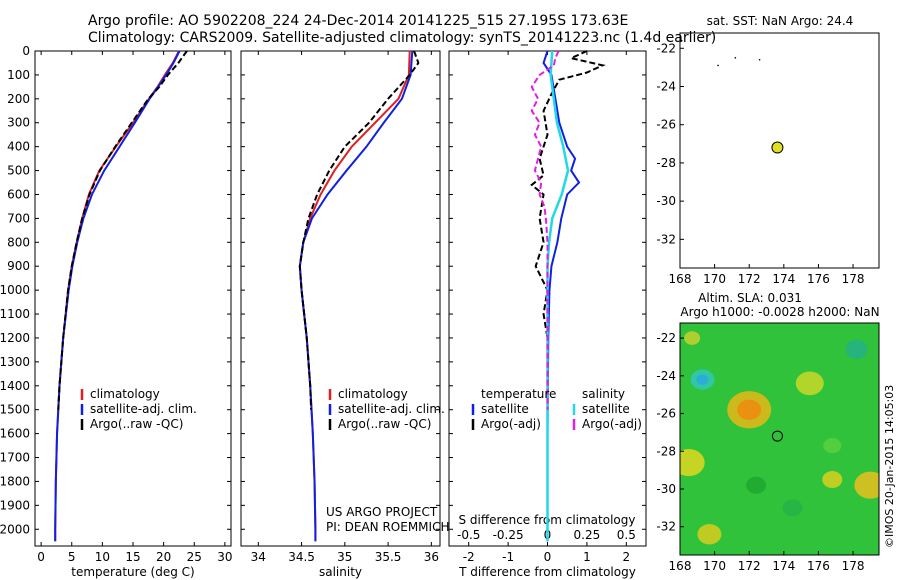 This screenshot has height=580, width=900. Describe the element at coordinates (818, 279) in the screenshot. I see `sst-x-tick-label: 176` at that location.